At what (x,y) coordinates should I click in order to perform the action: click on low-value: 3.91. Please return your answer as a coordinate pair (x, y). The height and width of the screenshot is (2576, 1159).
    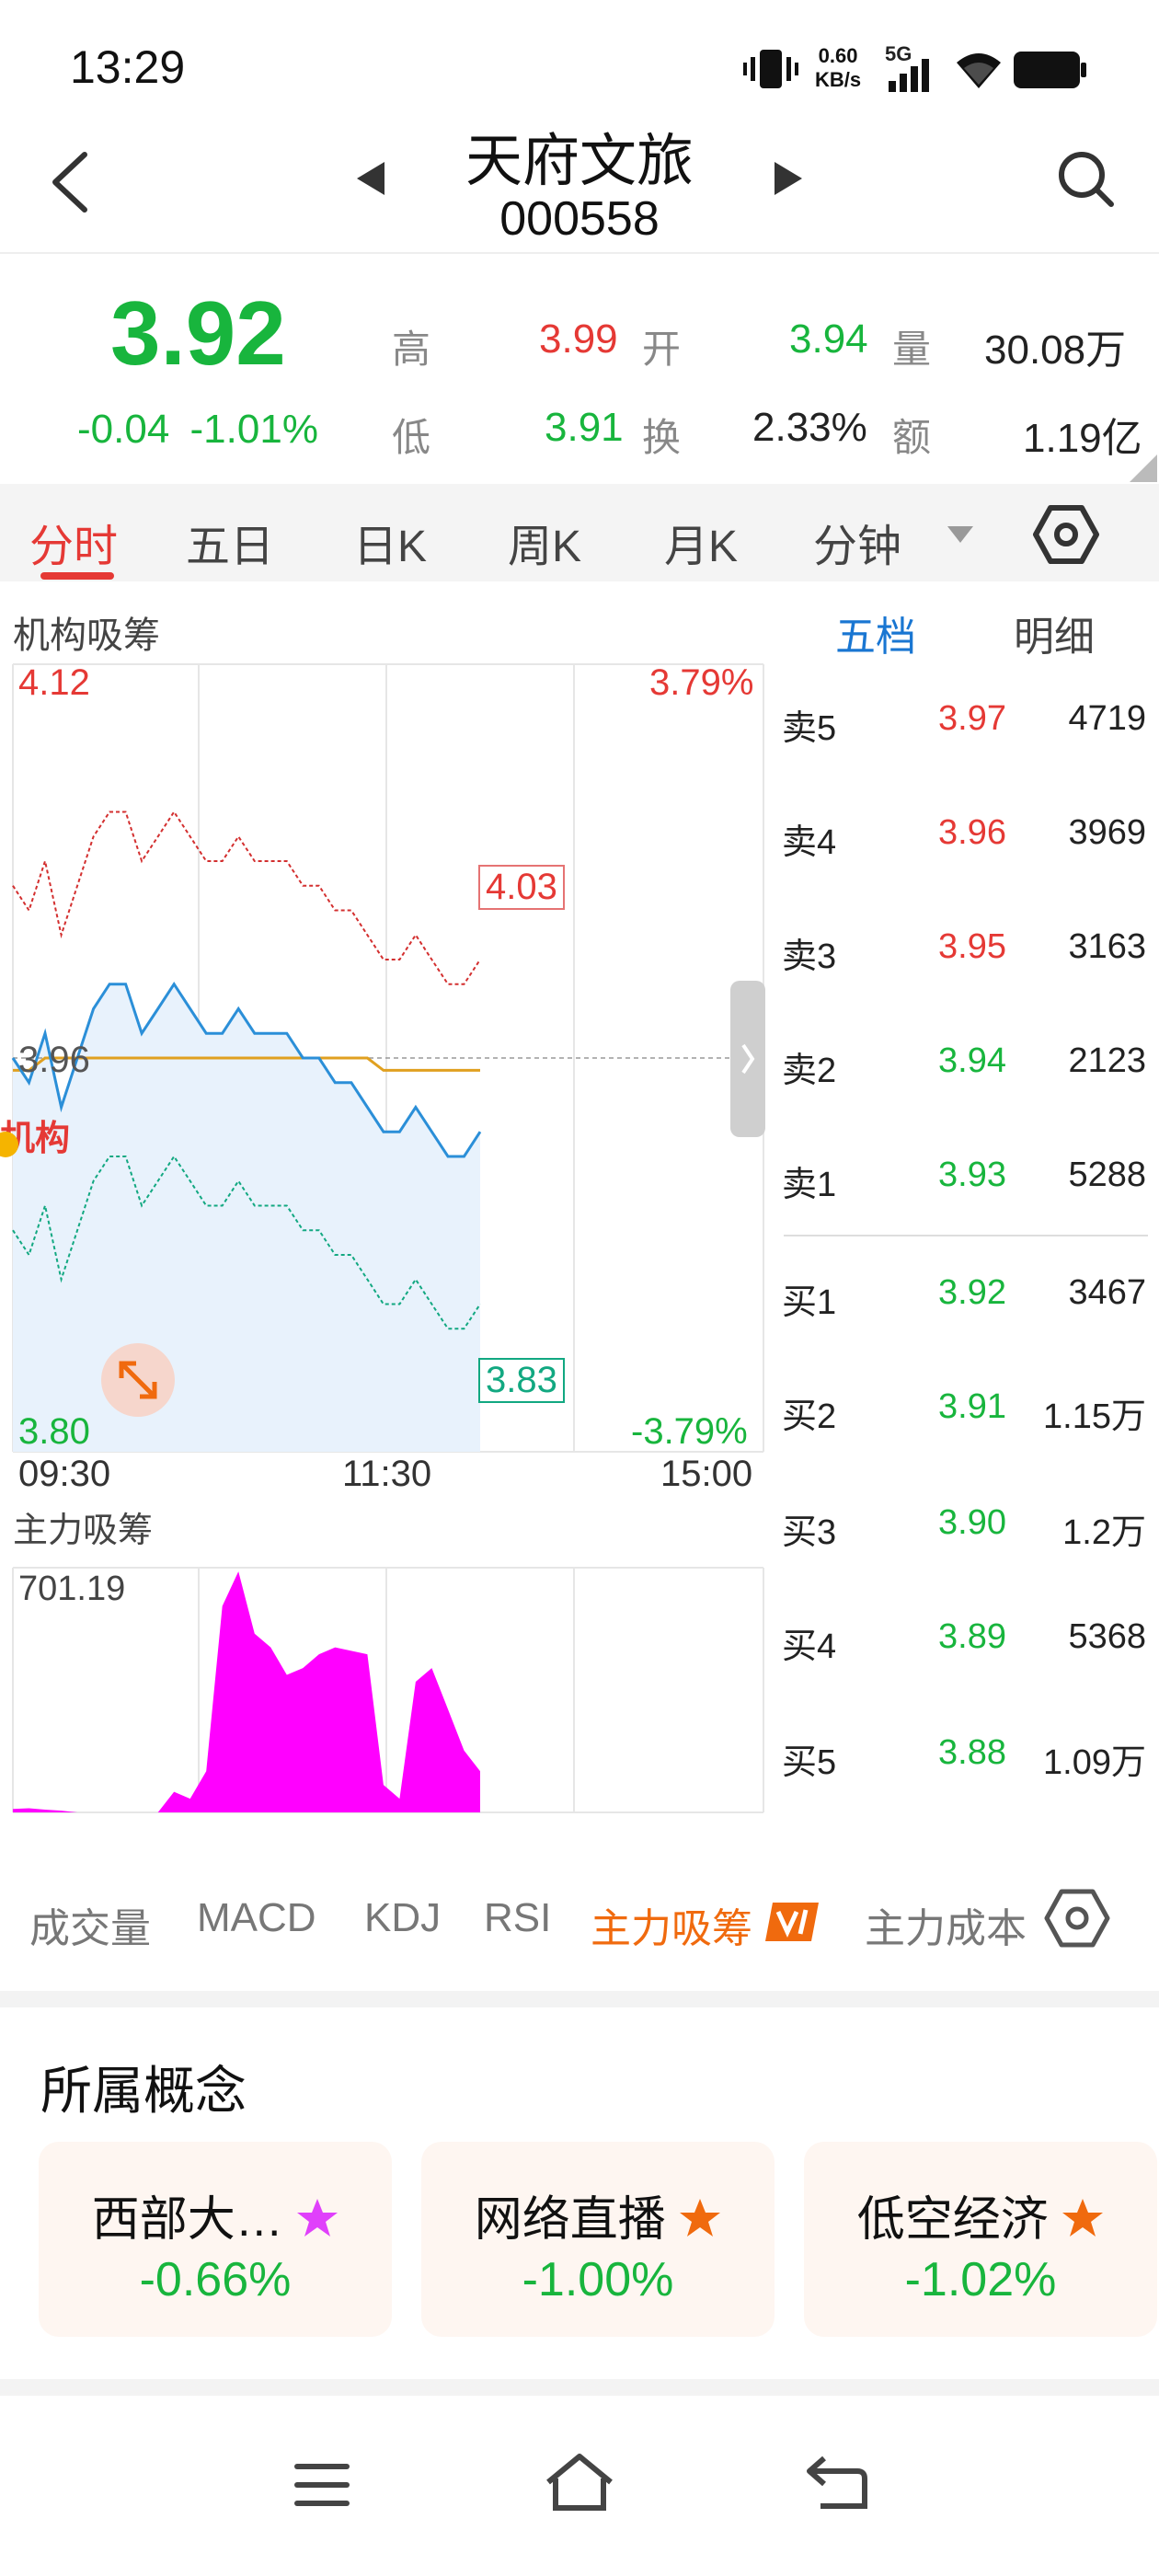
    Looking at the image, I should click on (584, 427).